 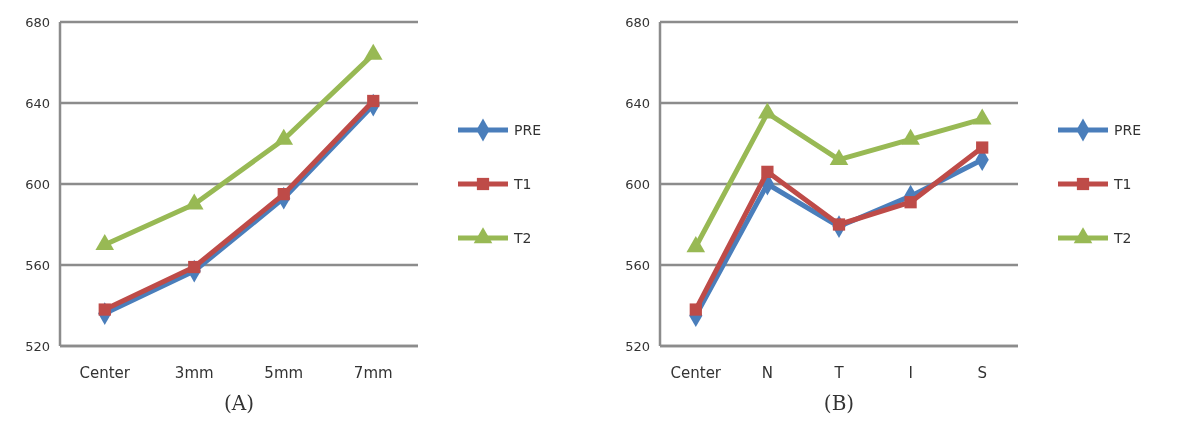 What do you see at coordinates (767, 373) in the screenshot?
I see `x-tick-label: N` at bounding box center [767, 373].